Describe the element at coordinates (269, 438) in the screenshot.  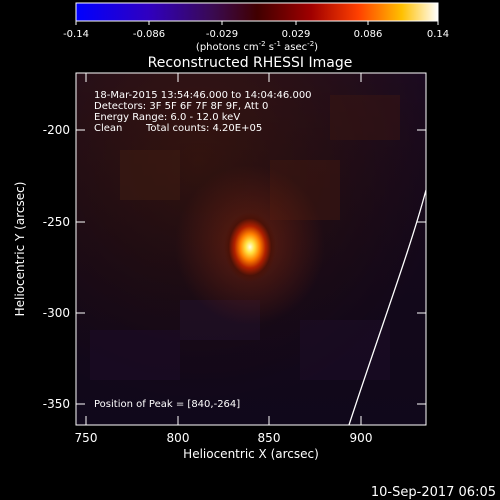
I see `x-tick-label: 850` at that location.